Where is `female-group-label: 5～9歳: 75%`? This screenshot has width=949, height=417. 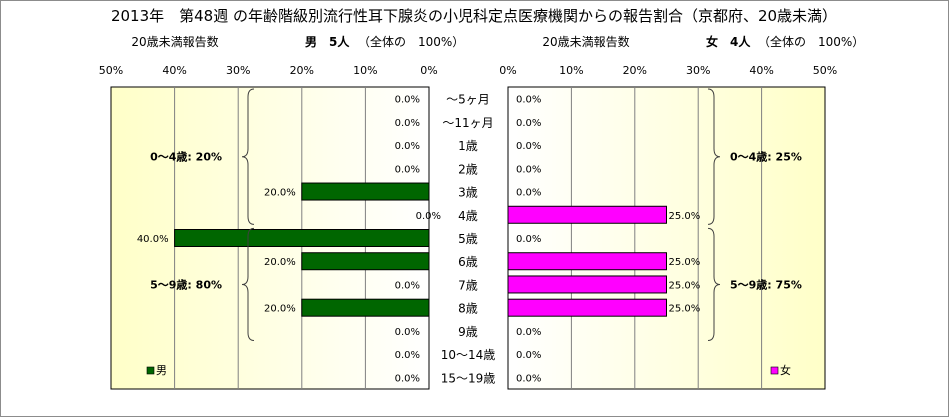
female-group-label: 5～9歳: 75% is located at coordinates (766, 284).